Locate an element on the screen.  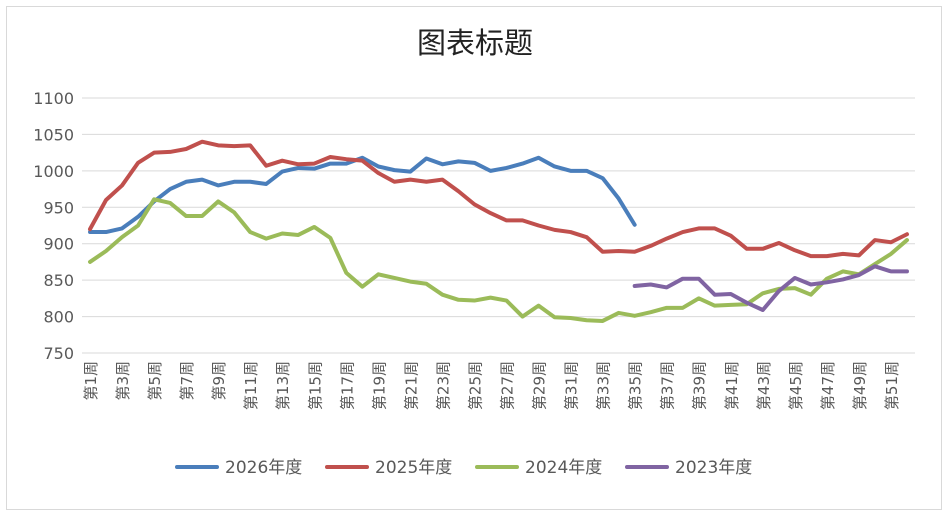
x-tick-label: 第49周 is located at coordinates (860, 385).